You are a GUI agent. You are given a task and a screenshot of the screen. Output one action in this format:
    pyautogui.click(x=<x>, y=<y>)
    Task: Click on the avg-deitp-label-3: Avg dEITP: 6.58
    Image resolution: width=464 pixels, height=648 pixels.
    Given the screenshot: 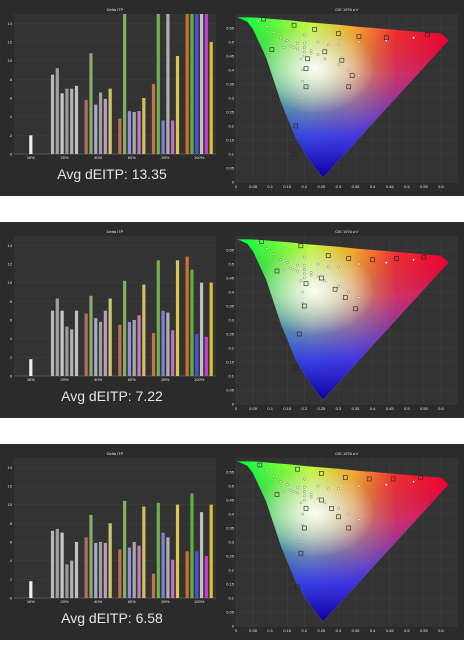 What is the action you would take?
    pyautogui.click(x=112, y=618)
    